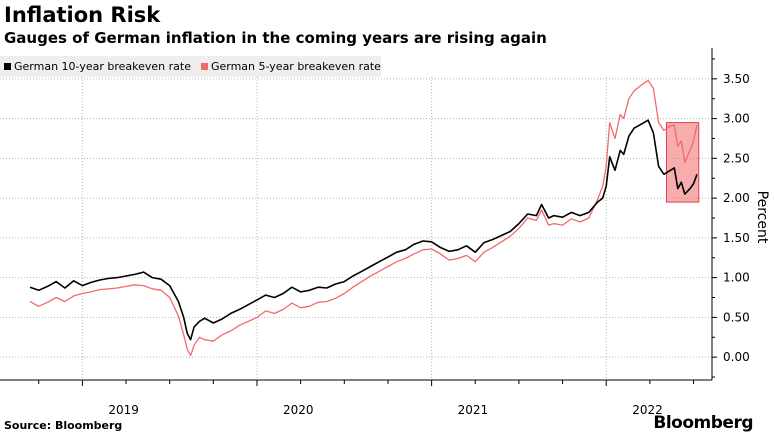 The width and height of the screenshot is (775, 439). I want to click on chart-title: Inflation Risk, so click(82, 15).